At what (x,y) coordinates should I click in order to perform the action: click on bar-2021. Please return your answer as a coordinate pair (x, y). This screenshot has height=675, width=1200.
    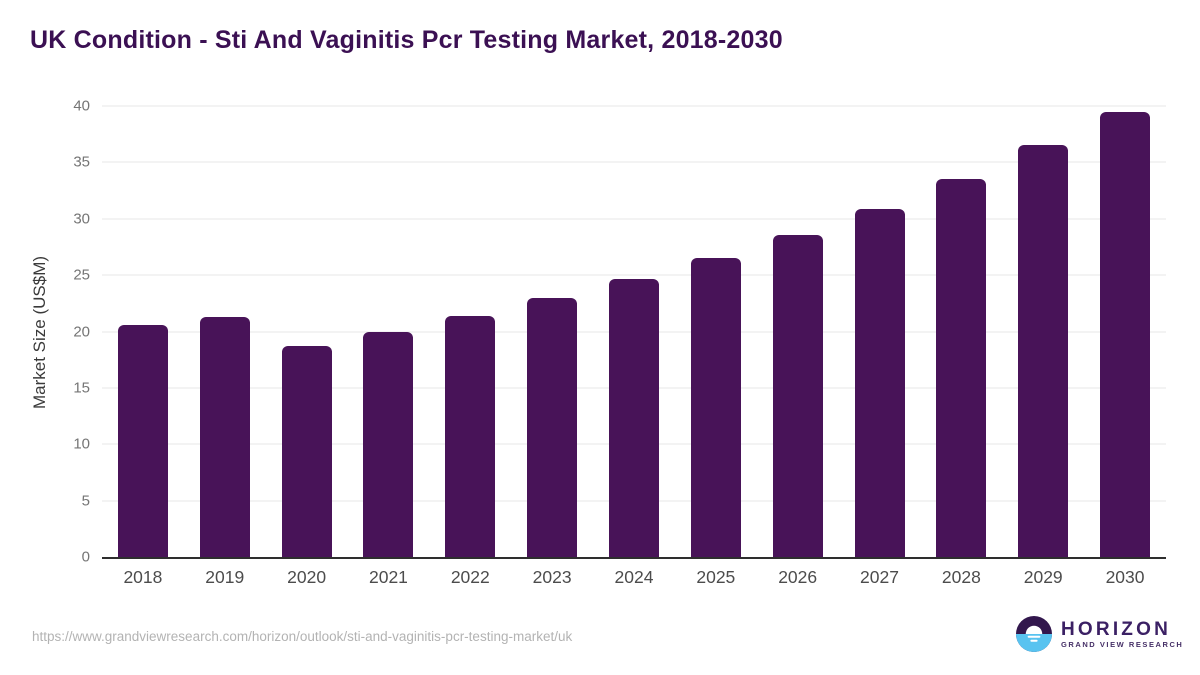
    Looking at the image, I should click on (388, 444).